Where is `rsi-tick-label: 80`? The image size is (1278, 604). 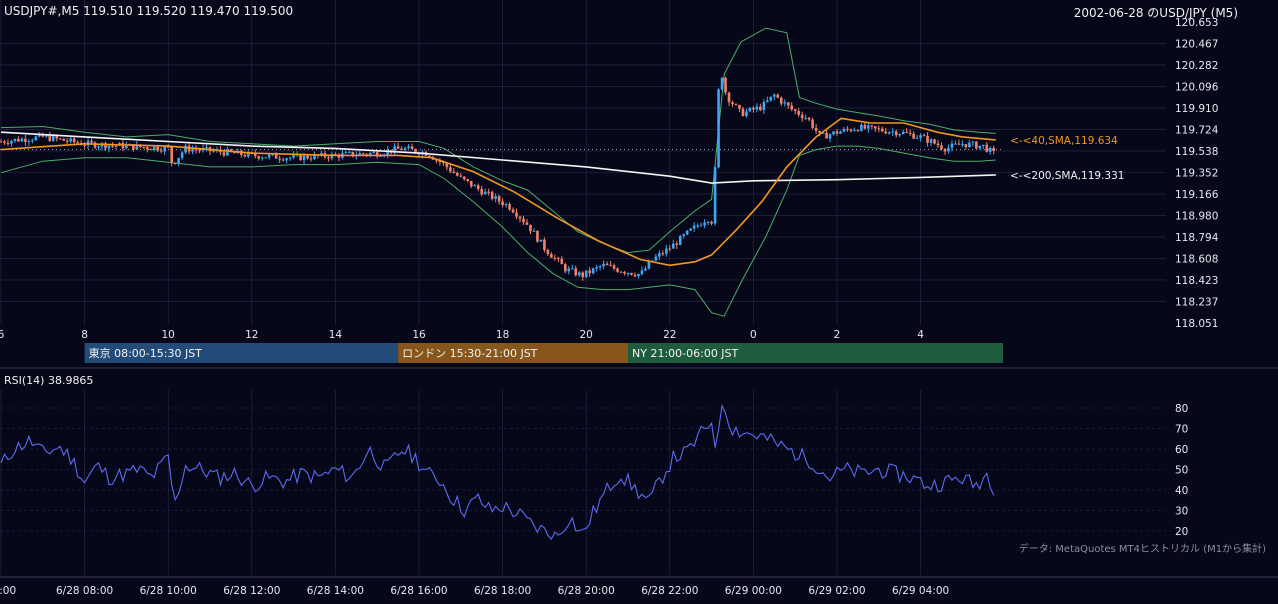
rsi-tick-label: 80 is located at coordinates (1181, 409).